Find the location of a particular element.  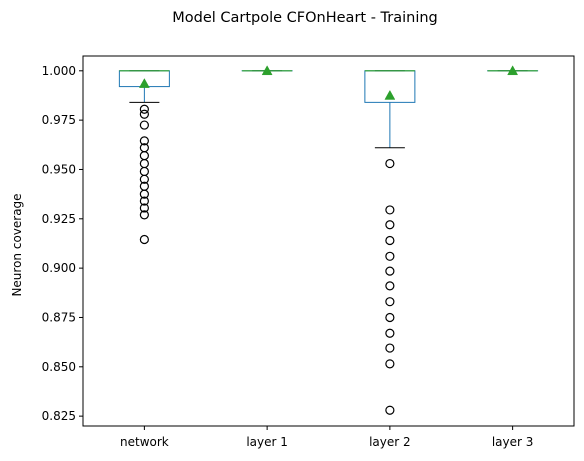

y-tick-label: 0.825 is located at coordinates (59, 416).